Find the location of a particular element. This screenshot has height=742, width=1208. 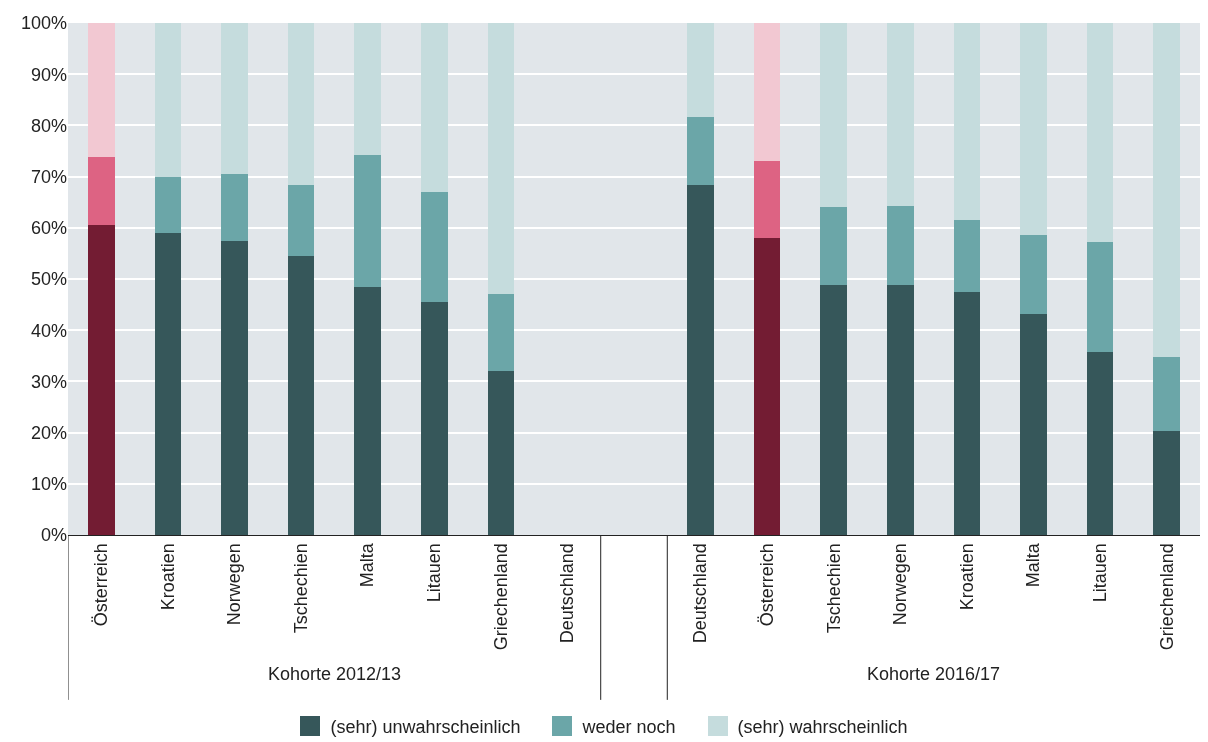

y-tick-label: 40% is located at coordinates (48, 330).